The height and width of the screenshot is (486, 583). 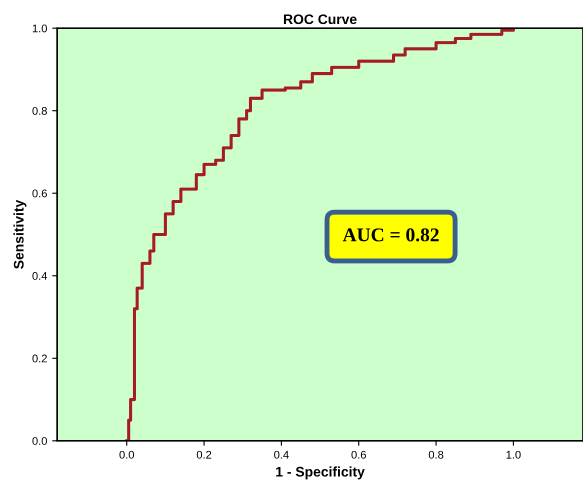 I want to click on y-tick-label: 0.2, so click(x=39, y=358).